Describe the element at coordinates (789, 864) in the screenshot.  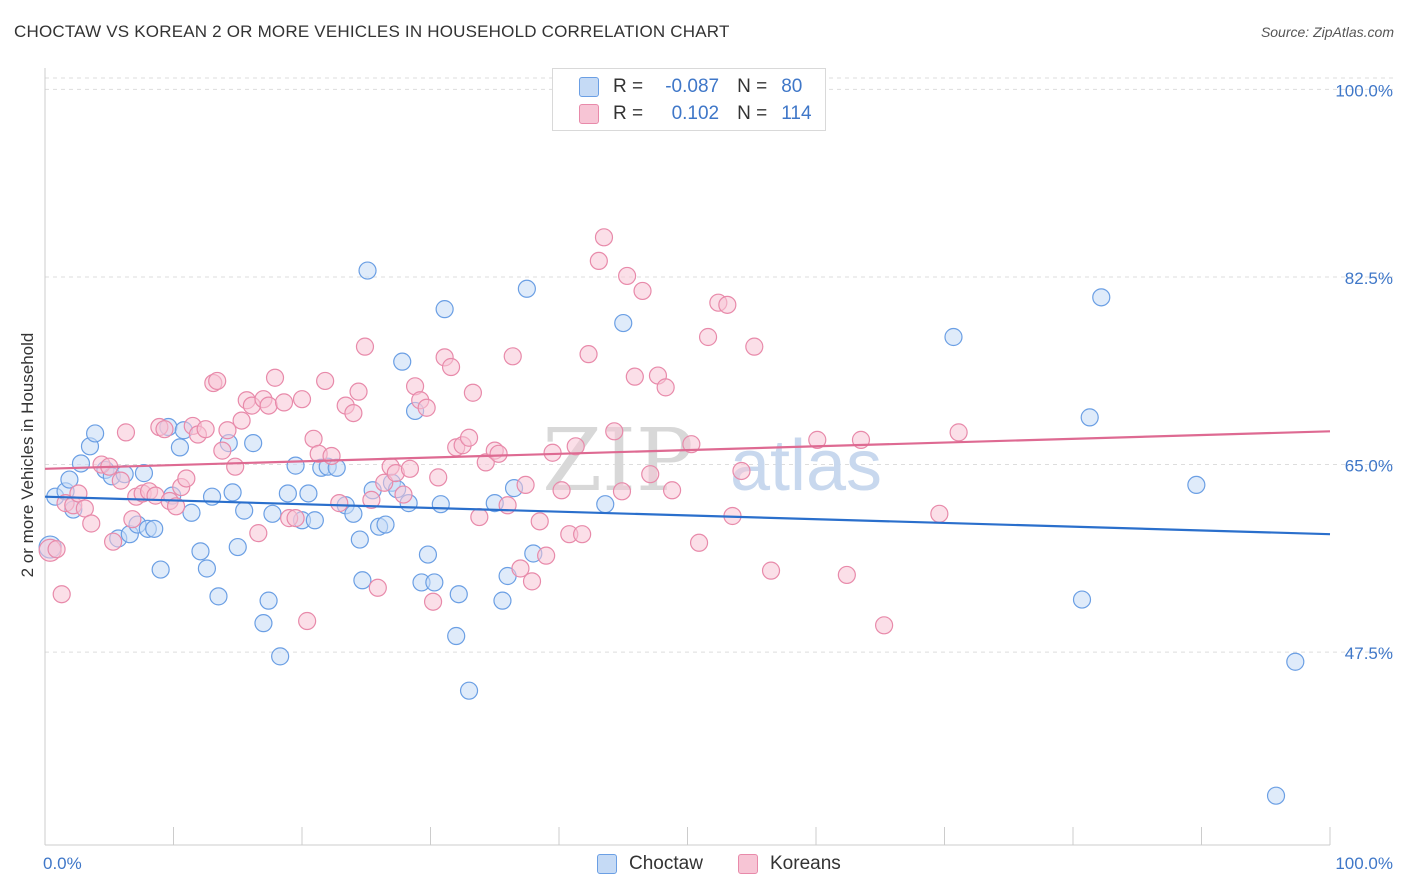
I see `legend-item-koreans: Koreans` at that location.